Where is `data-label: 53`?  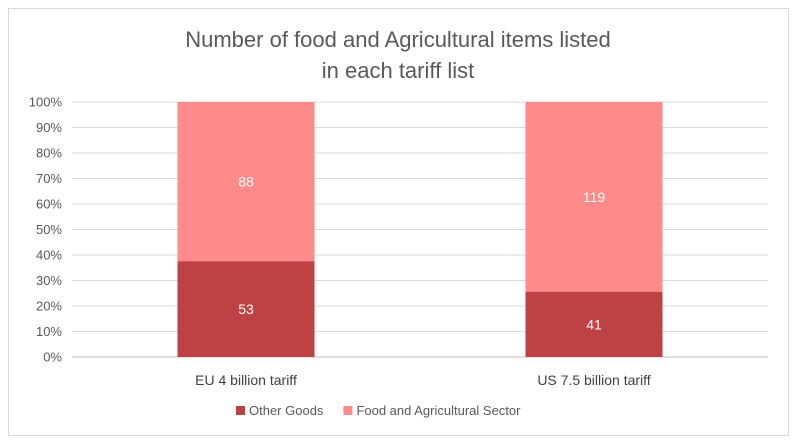
data-label: 53 is located at coordinates (246, 309).